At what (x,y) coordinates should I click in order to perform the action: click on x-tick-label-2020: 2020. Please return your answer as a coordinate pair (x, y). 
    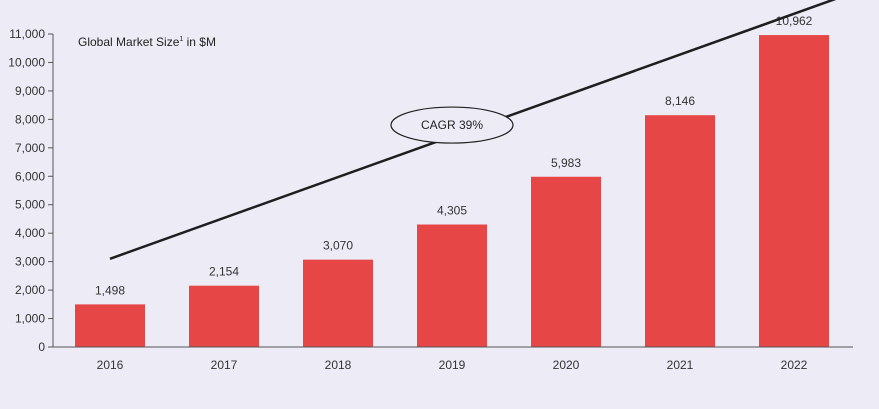
    Looking at the image, I should click on (566, 365).